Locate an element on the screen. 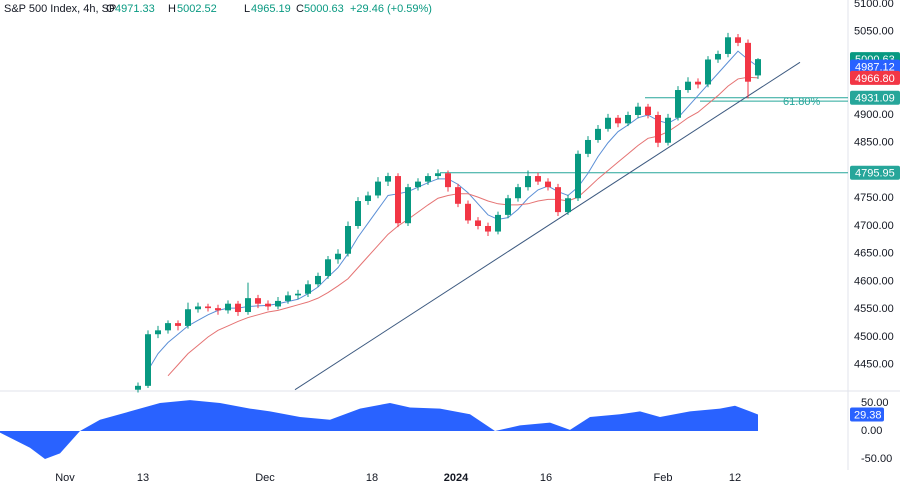 The width and height of the screenshot is (900, 489). symbol-title: S&P 500 Index, 4h, SP is located at coordinates (60, 9).